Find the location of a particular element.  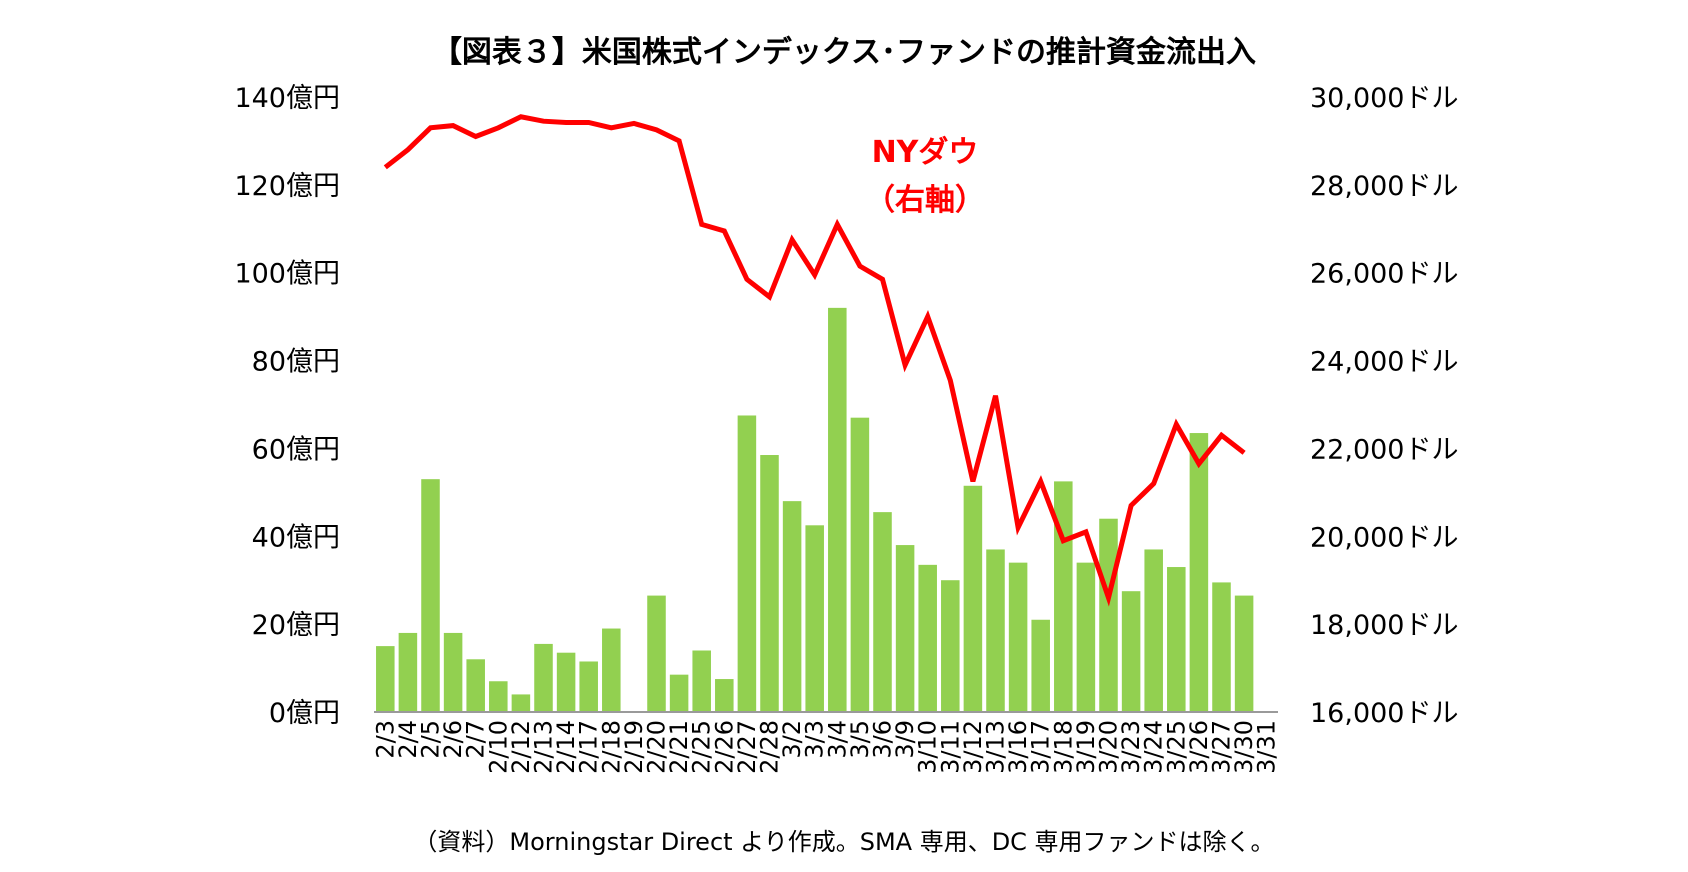

line-annotation-axis: （右軸） is located at coordinates (925, 200).